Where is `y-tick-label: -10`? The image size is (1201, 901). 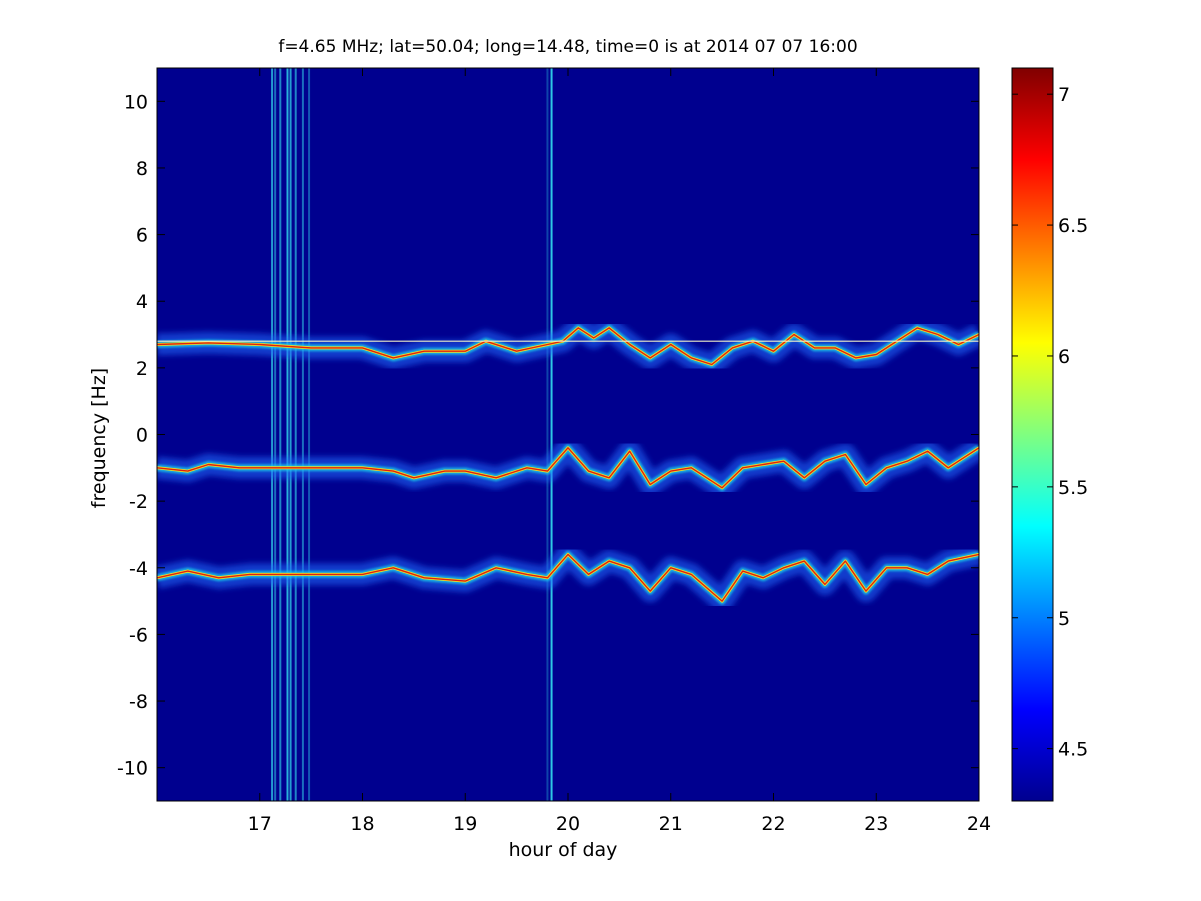 y-tick-label: -10 is located at coordinates (132, 769).